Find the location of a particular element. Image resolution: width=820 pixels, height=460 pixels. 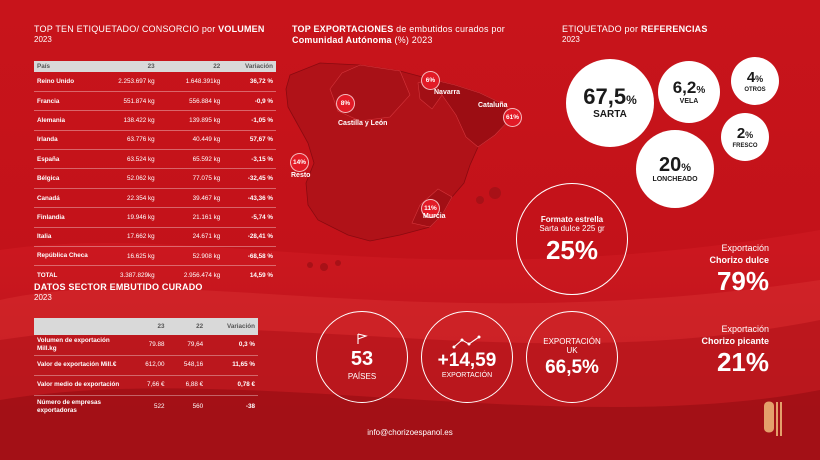

navarra-label: Navarra is located at coordinates (447, 92).